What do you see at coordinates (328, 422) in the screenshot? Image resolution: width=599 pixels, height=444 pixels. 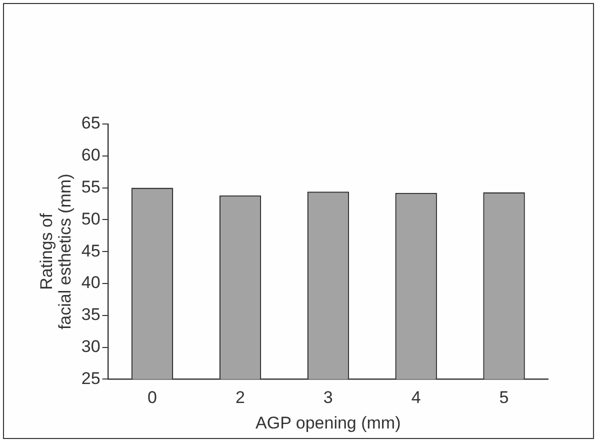 I see `x-axis-title: AGP opening (mm)` at bounding box center [328, 422].